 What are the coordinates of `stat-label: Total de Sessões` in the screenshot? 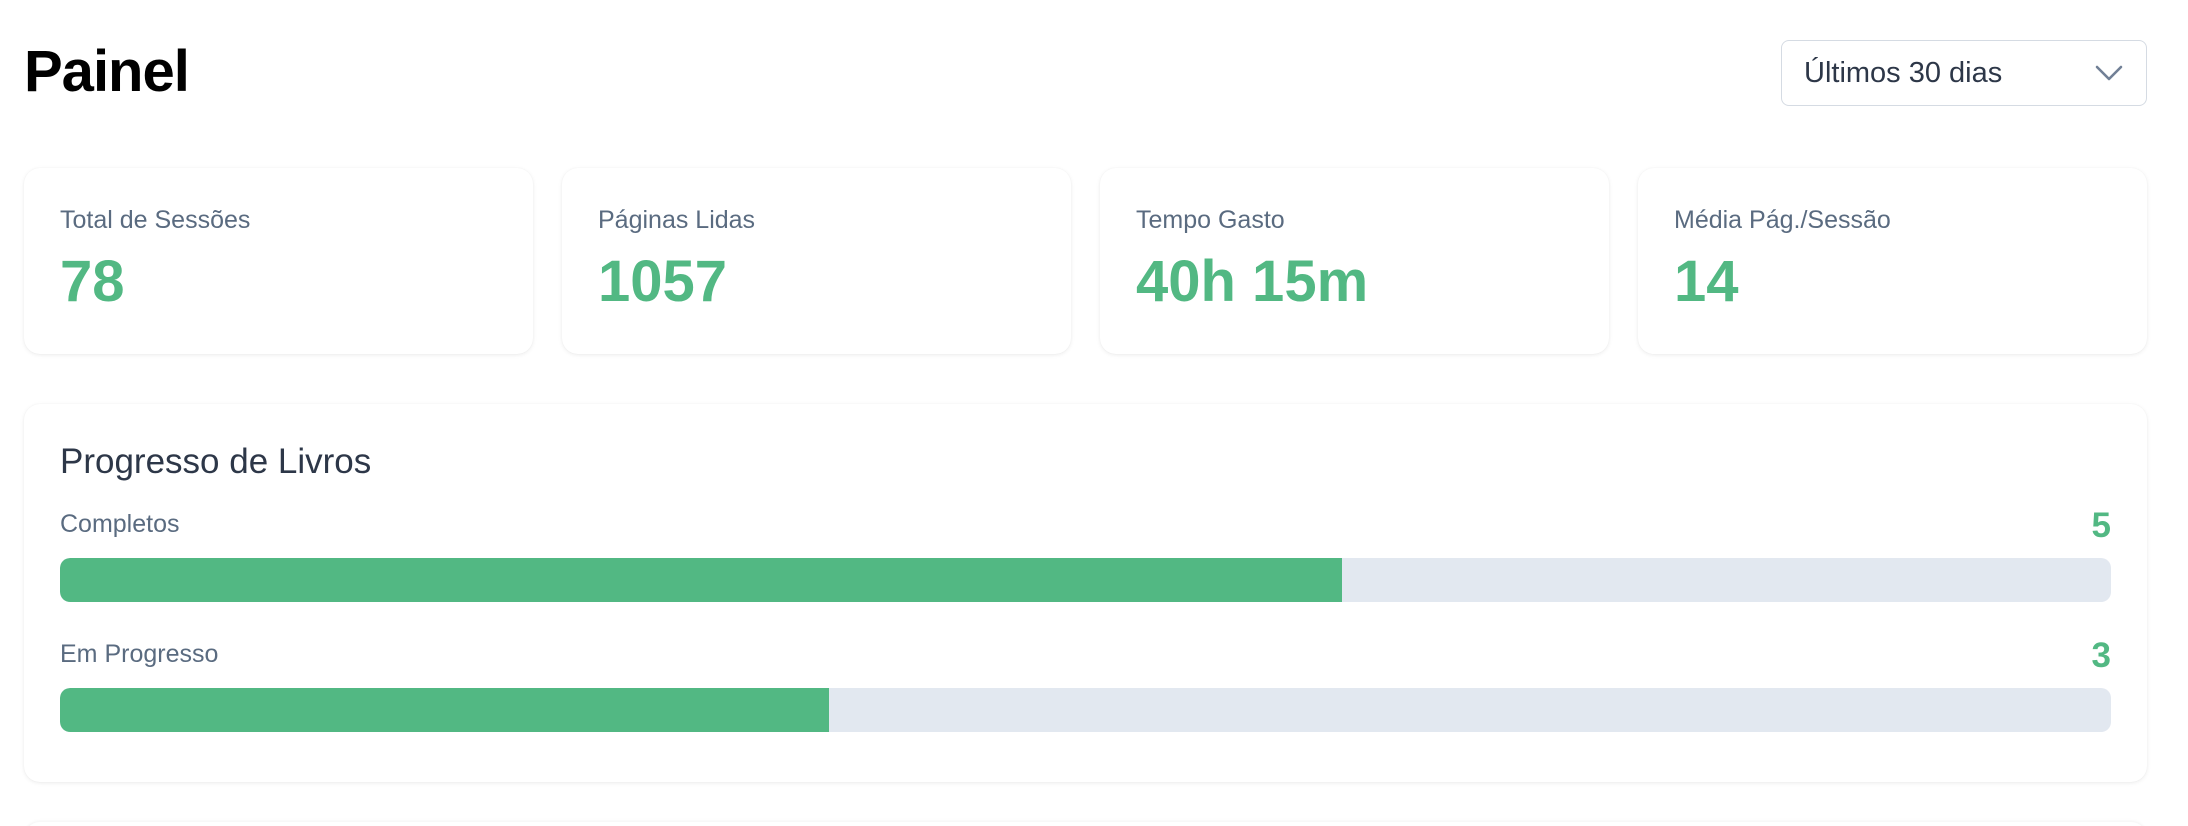 It's located at (155, 220).